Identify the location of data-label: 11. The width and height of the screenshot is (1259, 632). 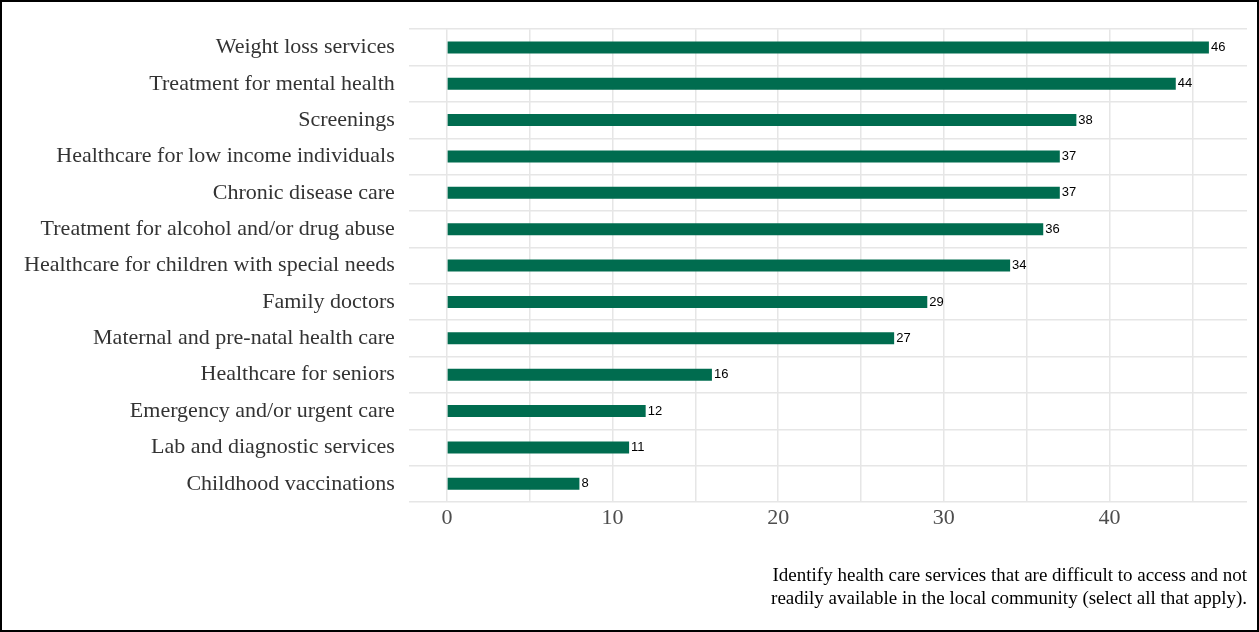
(638, 447).